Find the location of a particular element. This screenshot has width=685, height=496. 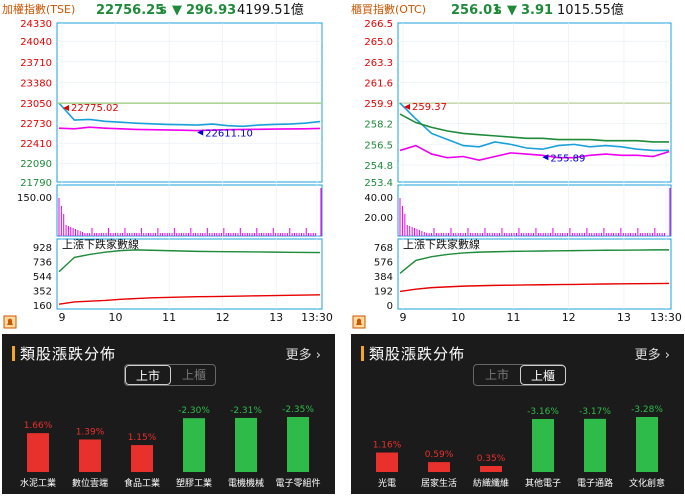

volume-tick-label: 20.00 is located at coordinates (378, 218).